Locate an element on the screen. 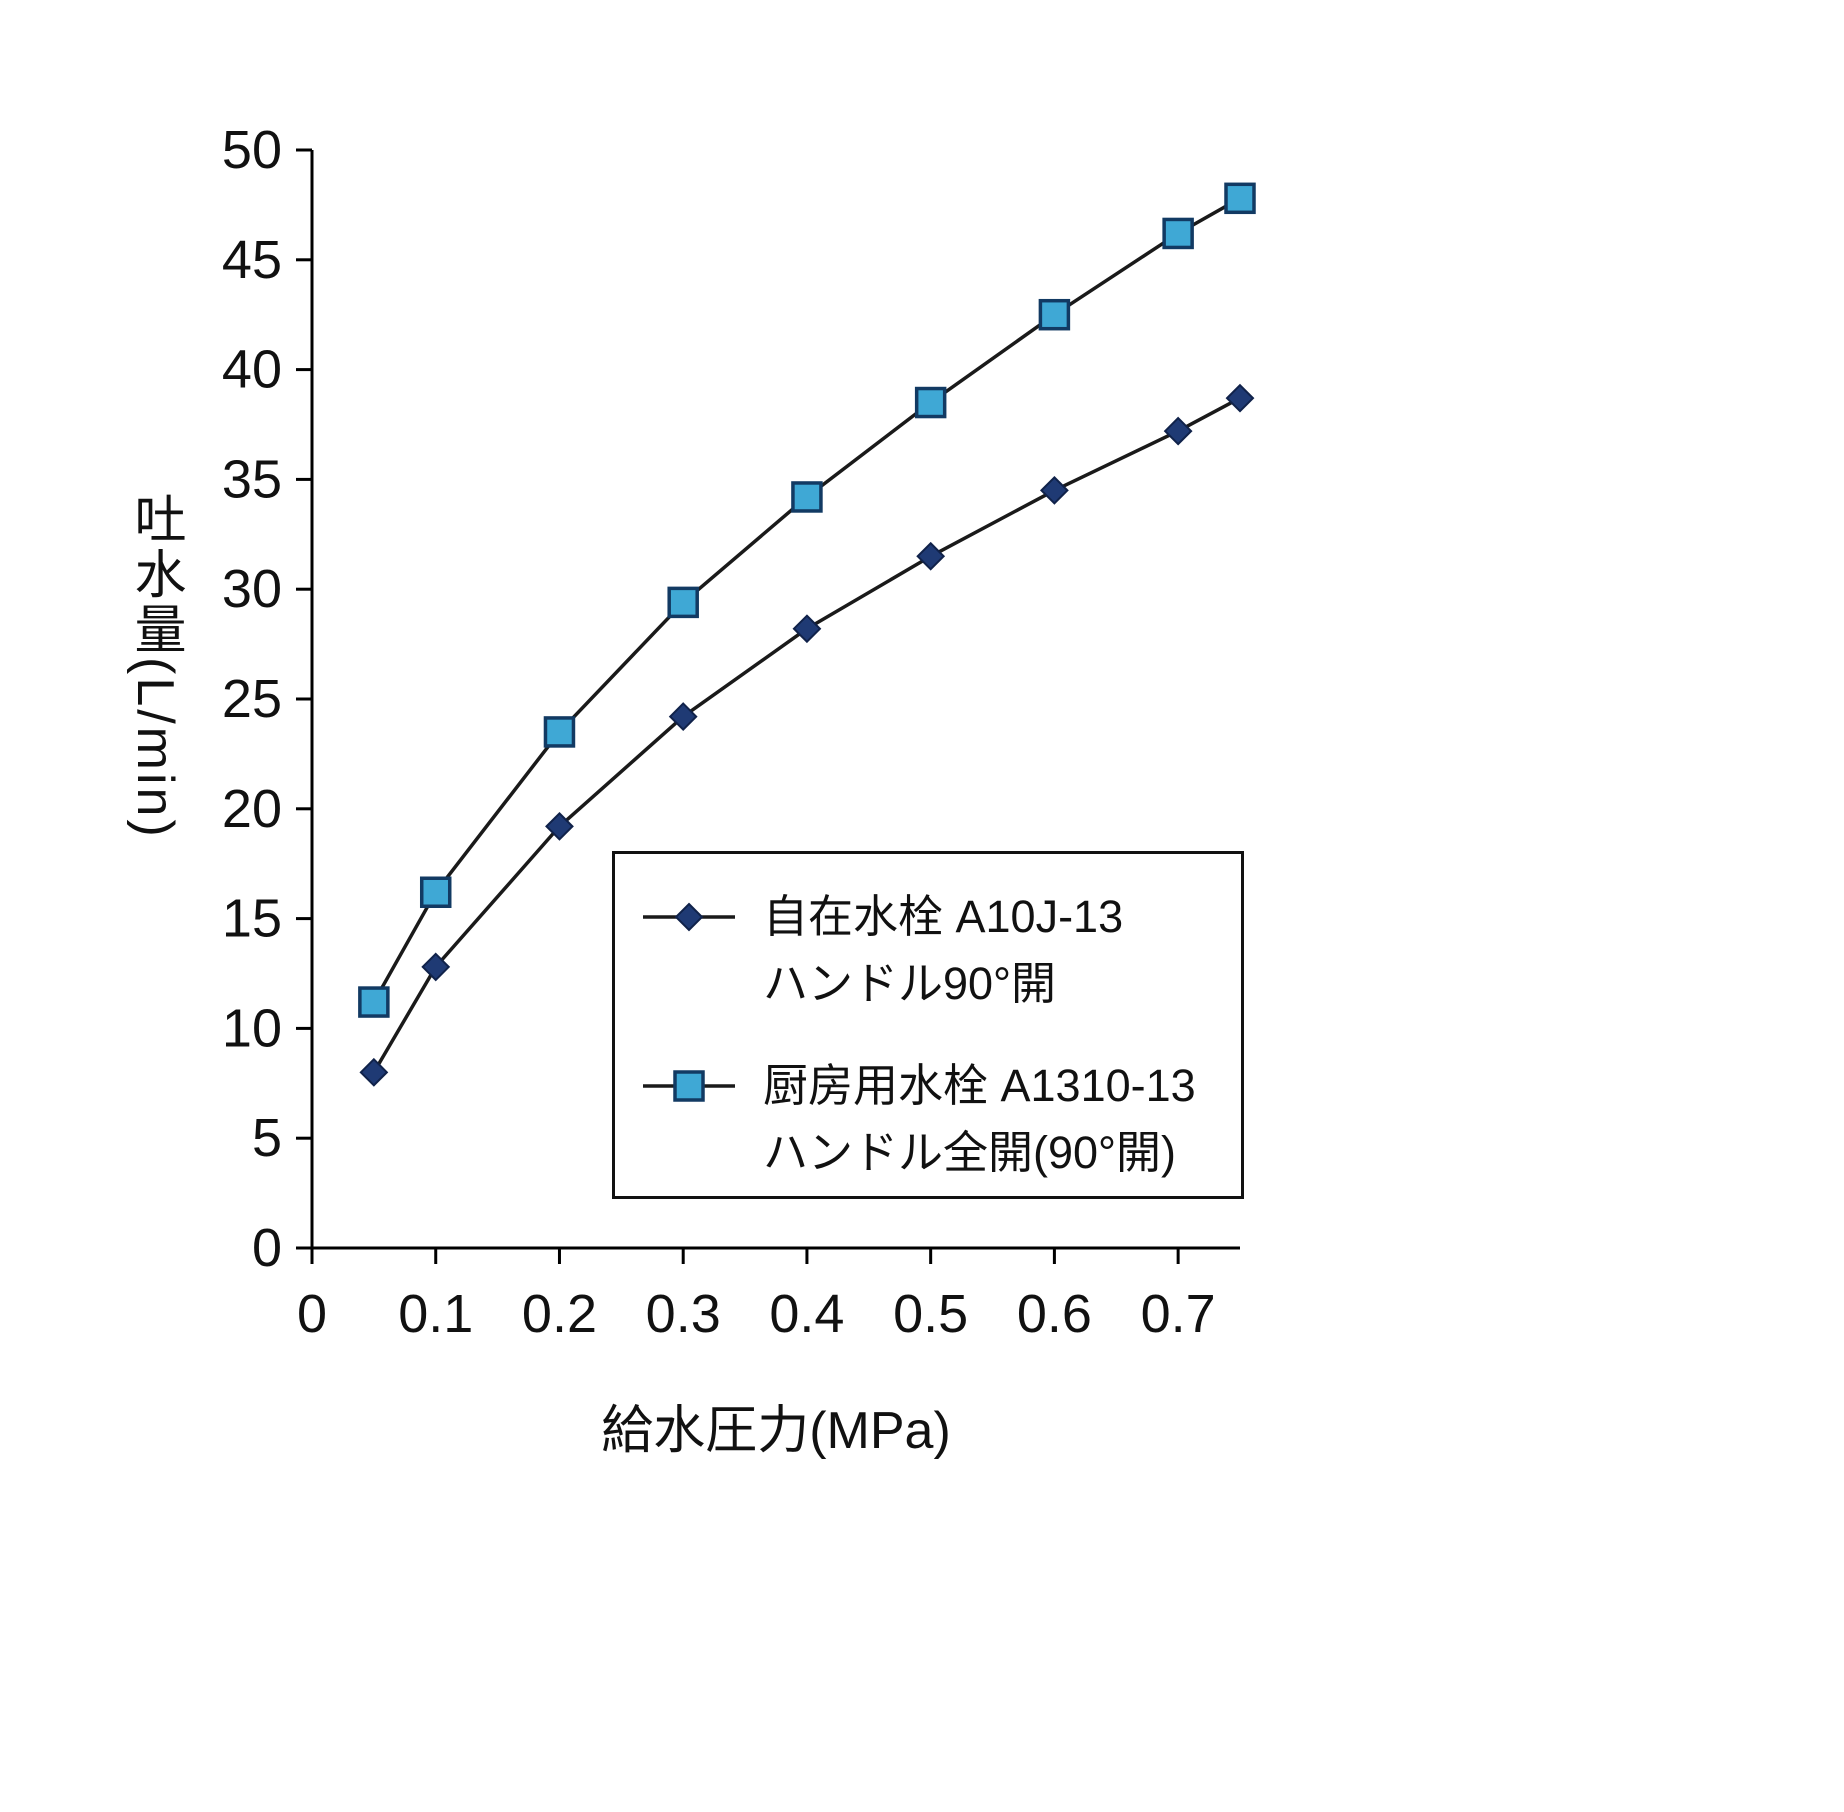 The image size is (1844, 1812). y-tick-label: 20 is located at coordinates (252, 809).